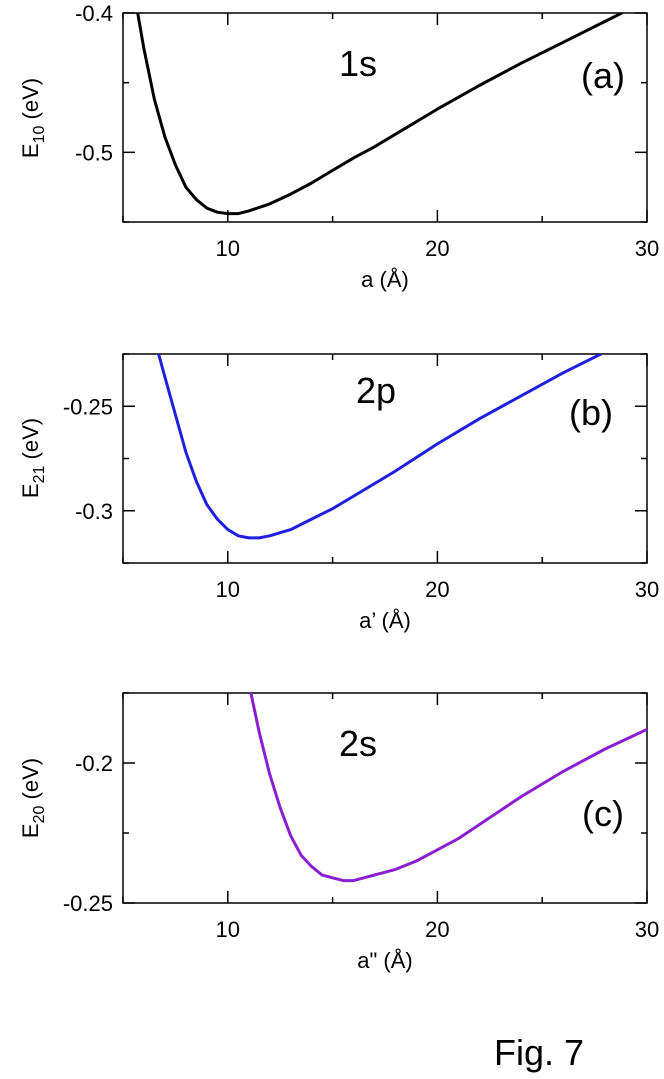 This screenshot has height=1079, width=664. Describe the element at coordinates (94, 763) in the screenshot. I see `y-tick-label: -0.2` at that location.